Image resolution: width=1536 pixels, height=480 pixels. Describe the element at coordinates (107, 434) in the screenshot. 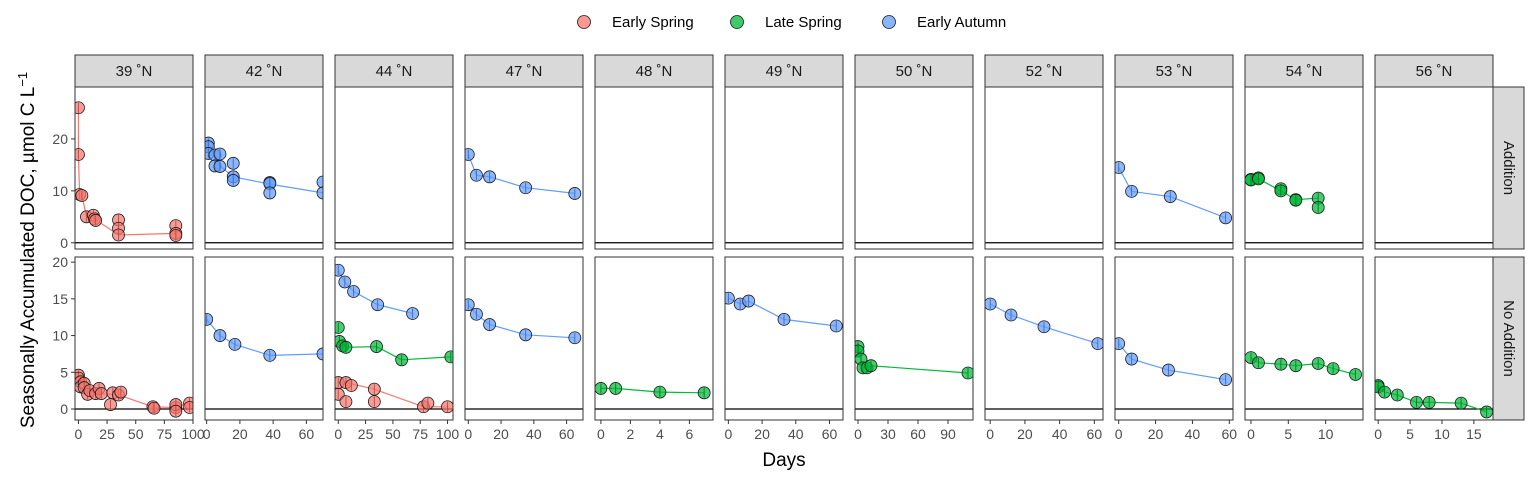

I see `x-tick-label: 25` at that location.